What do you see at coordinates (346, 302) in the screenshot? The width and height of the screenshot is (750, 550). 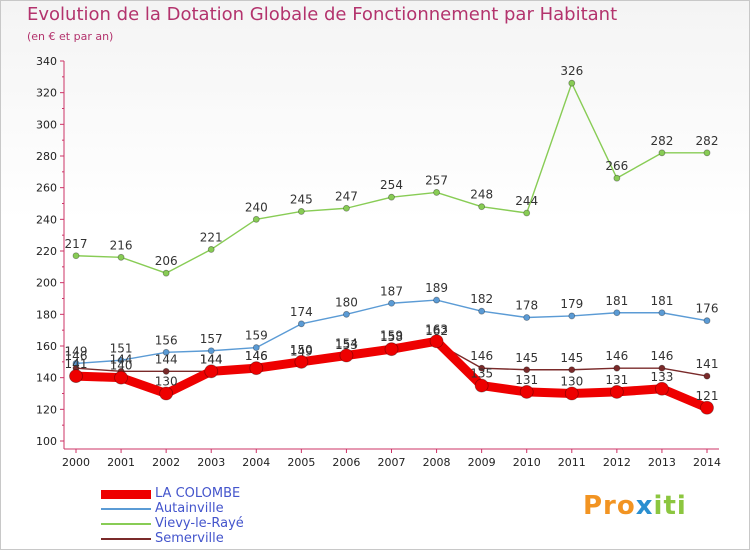 I see `series-1-data-label: 180` at bounding box center [346, 302].